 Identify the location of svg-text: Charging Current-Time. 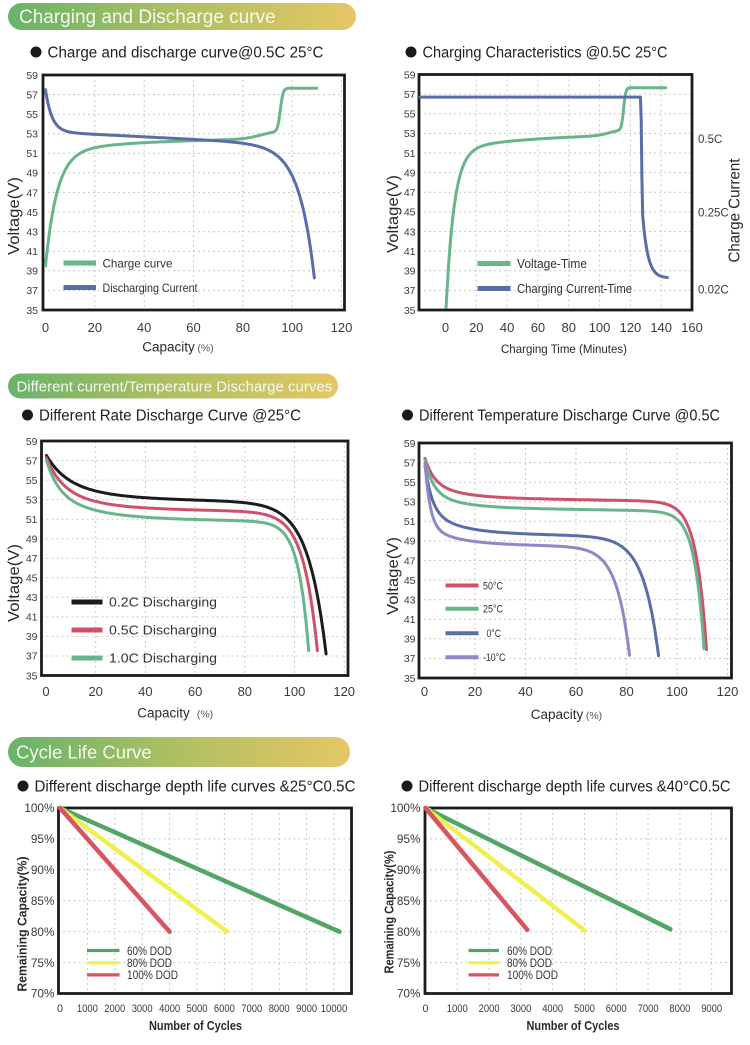
(574, 289).